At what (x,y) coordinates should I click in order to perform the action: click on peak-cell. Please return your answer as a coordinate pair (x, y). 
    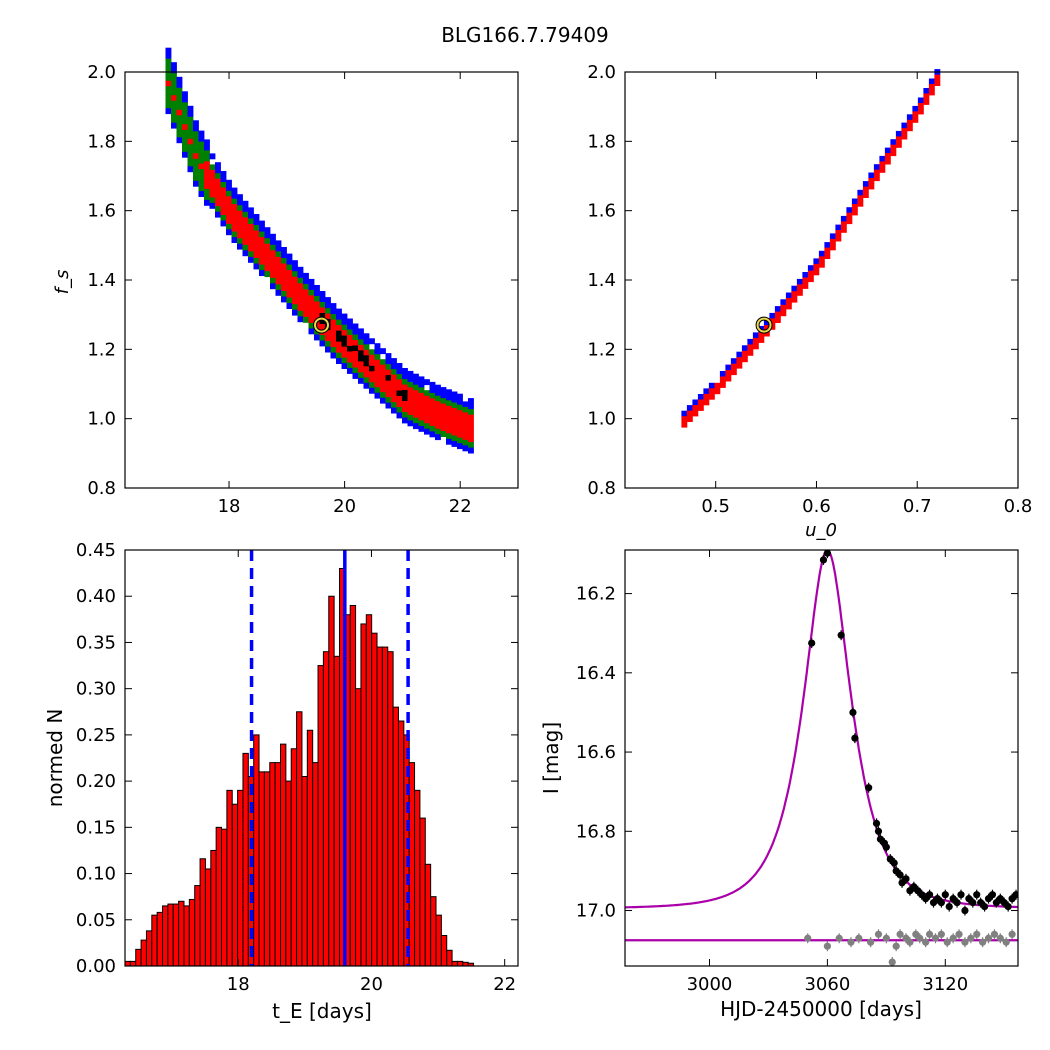
    Looking at the image, I should click on (350, 349).